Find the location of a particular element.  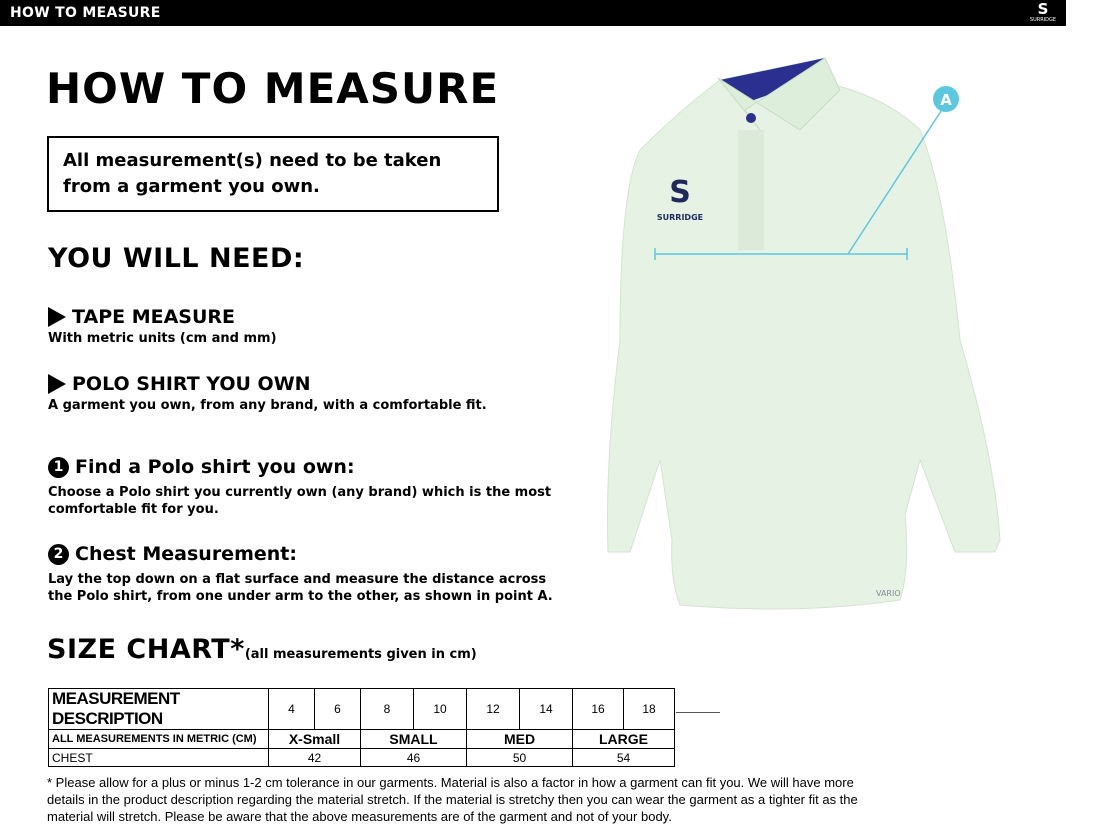

cell: 54 is located at coordinates (623, 757).